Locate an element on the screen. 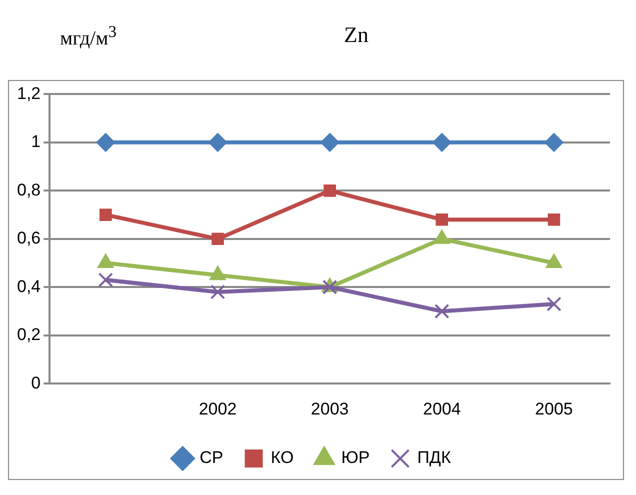 The width and height of the screenshot is (636, 495). x-tick-label: 2005 is located at coordinates (554, 408).